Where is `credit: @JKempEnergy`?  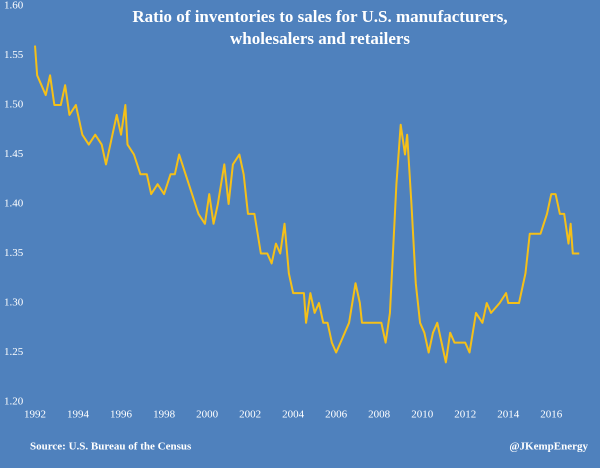
credit: @JKempEnergy is located at coordinates (548, 447).